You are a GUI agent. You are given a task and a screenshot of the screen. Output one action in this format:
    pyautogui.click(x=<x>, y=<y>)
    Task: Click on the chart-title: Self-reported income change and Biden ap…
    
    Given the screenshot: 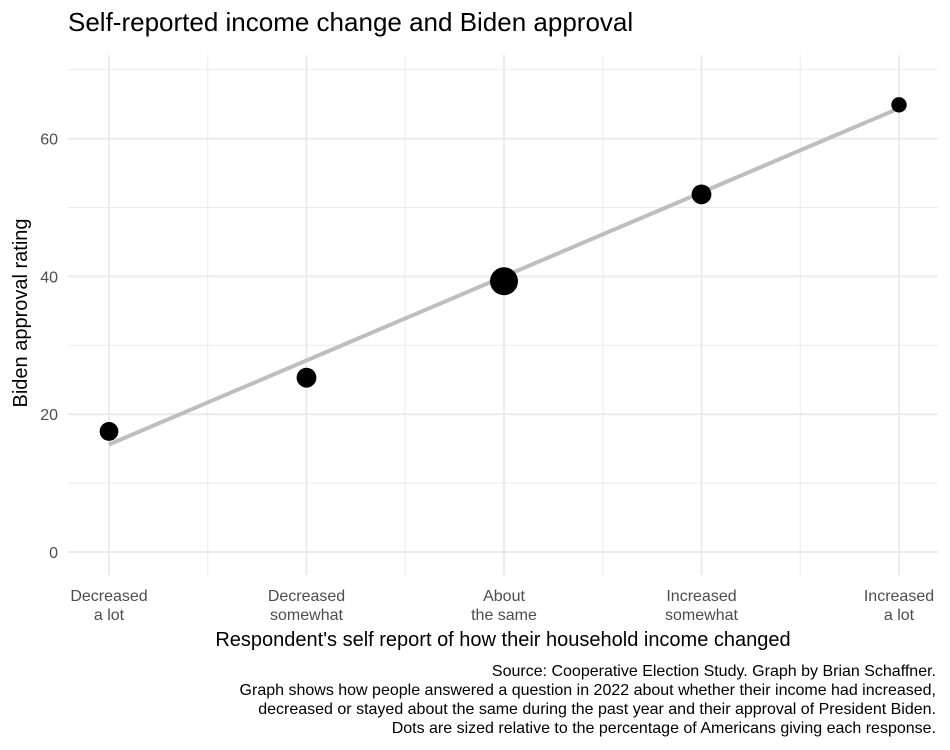 What is the action you would take?
    pyautogui.click(x=350, y=22)
    